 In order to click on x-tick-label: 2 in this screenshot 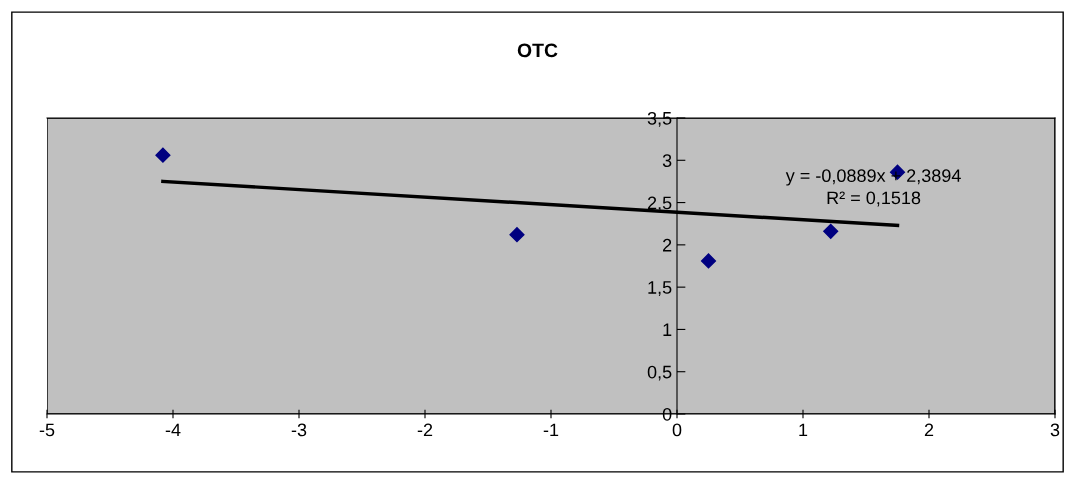, I will do `click(929, 430)`.